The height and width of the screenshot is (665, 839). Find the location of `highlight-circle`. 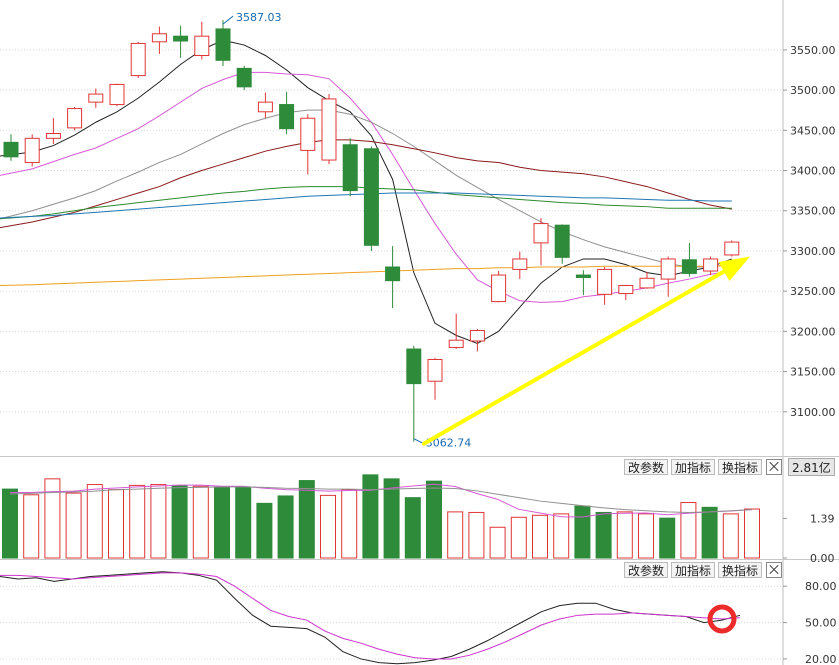

highlight-circle is located at coordinates (722, 619).